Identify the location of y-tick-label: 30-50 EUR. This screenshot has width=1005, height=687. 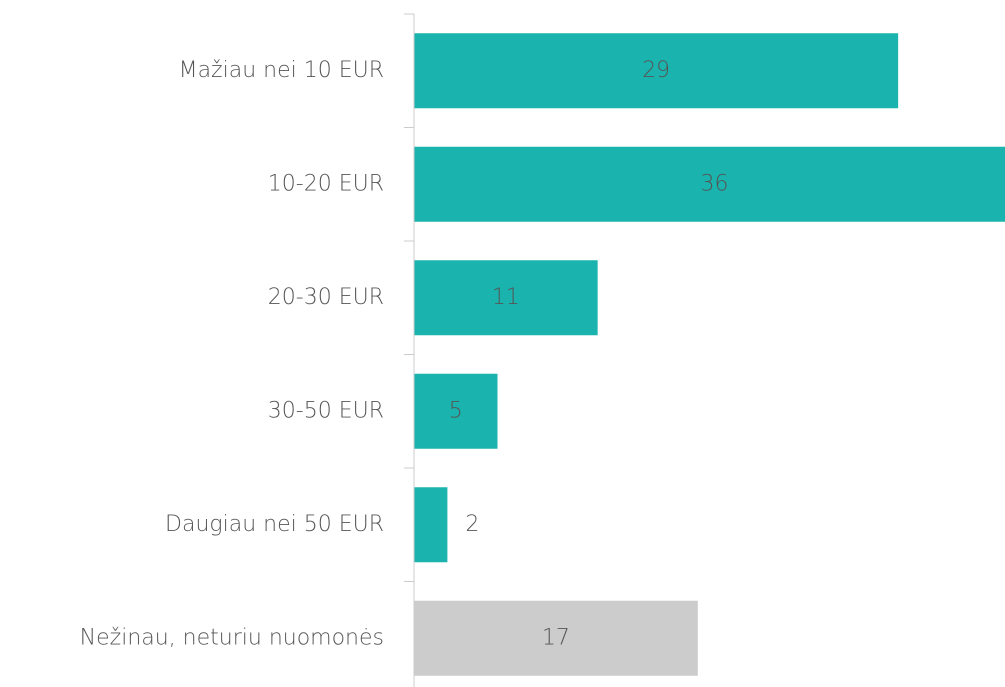
(326, 410).